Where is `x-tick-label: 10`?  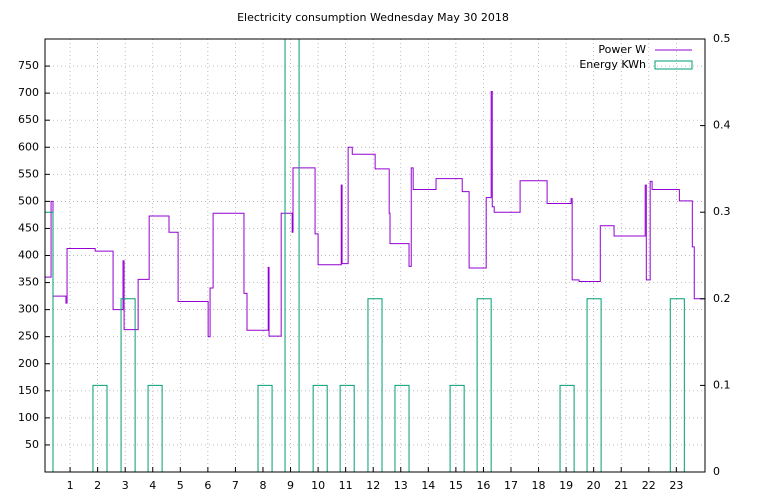
x-tick-label: 10 is located at coordinates (318, 485).